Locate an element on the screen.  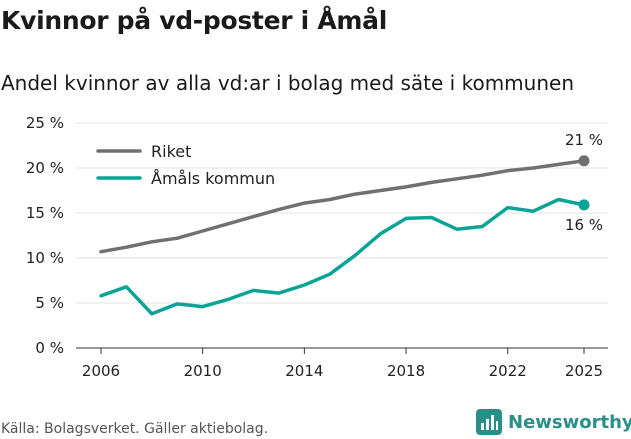
y-tick-label: 15 % is located at coordinates (45, 213).